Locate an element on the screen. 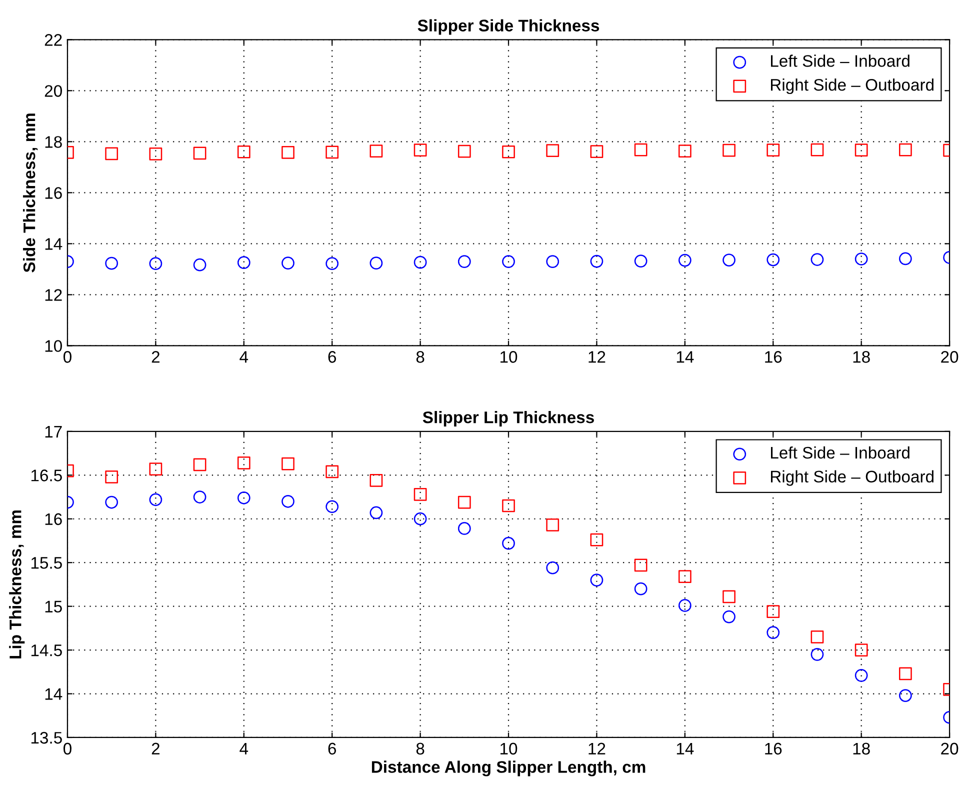 Image resolution: width=964 pixels, height=793 pixels. chart-title: Slipper Side Thickness is located at coordinates (509, 27).